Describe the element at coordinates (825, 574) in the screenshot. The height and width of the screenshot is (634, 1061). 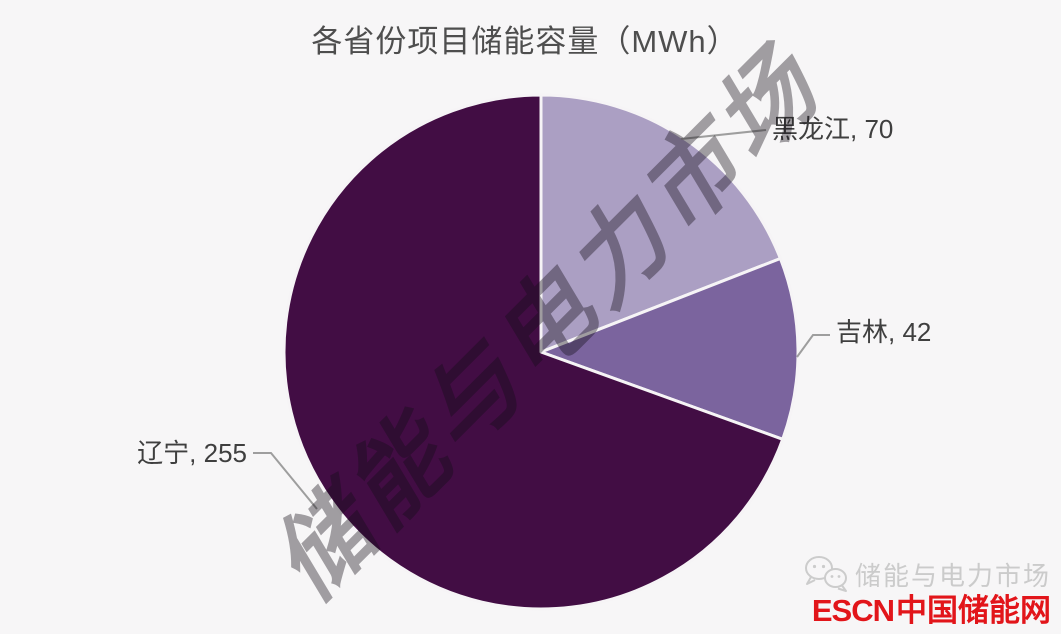
I see `wechat-icon` at that location.